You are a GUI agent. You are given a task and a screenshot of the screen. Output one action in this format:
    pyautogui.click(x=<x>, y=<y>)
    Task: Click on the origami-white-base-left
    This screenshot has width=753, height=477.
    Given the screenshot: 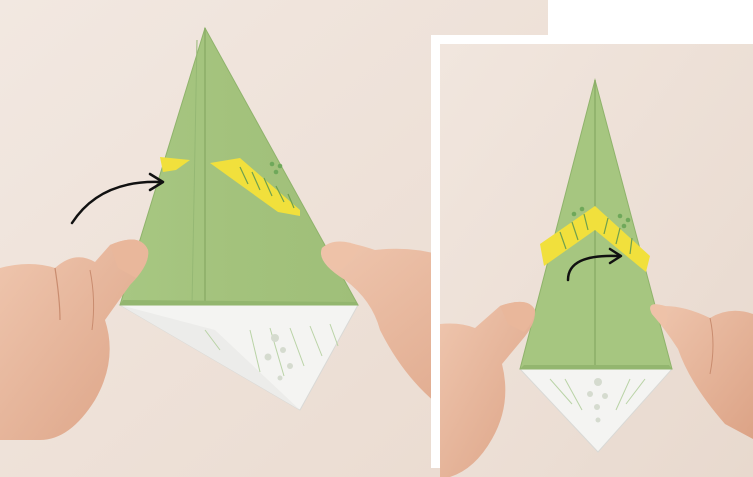 What is the action you would take?
    pyautogui.click(x=238, y=357)
    